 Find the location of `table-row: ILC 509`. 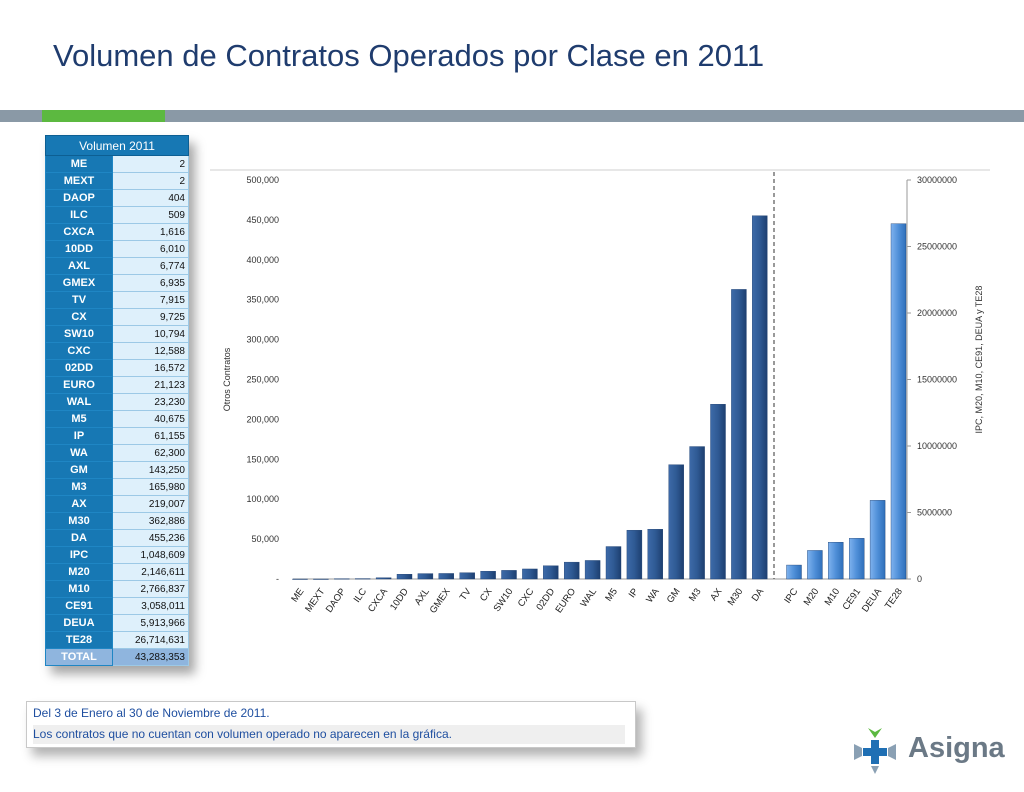

table-row: ILC 509 is located at coordinates (117, 215).